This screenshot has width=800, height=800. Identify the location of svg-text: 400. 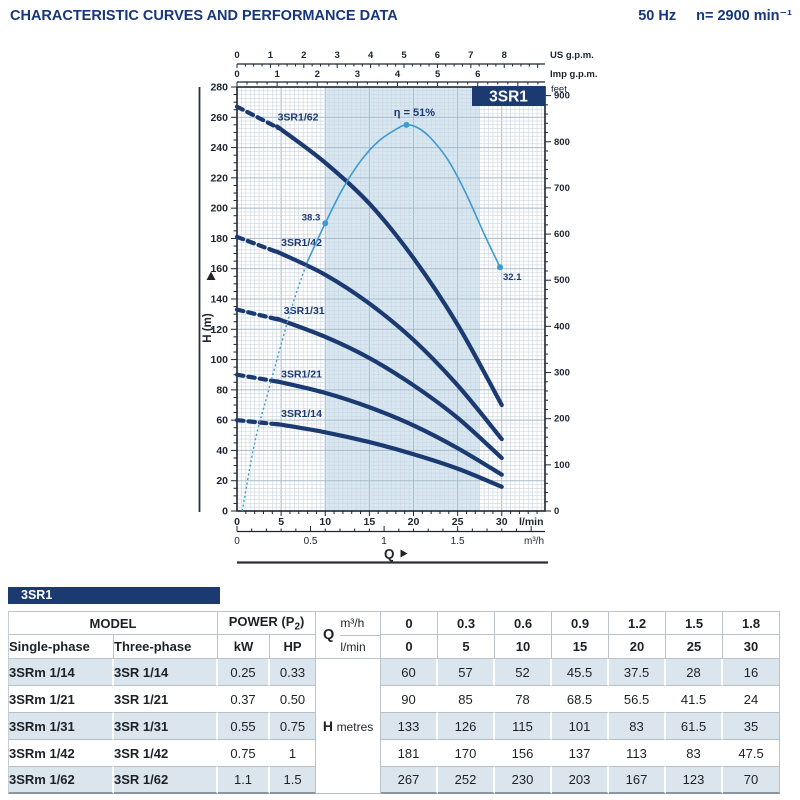
(562, 326).